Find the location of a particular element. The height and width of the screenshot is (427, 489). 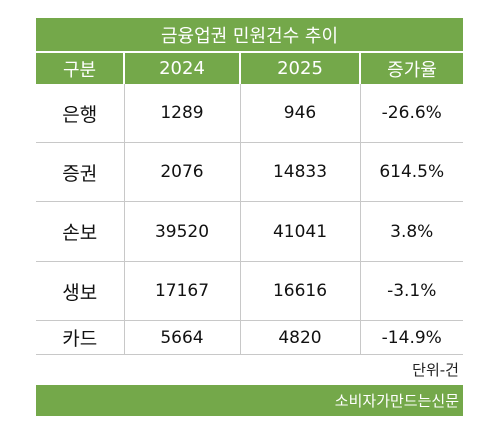

cell-growth: 3.8% is located at coordinates (411, 231).